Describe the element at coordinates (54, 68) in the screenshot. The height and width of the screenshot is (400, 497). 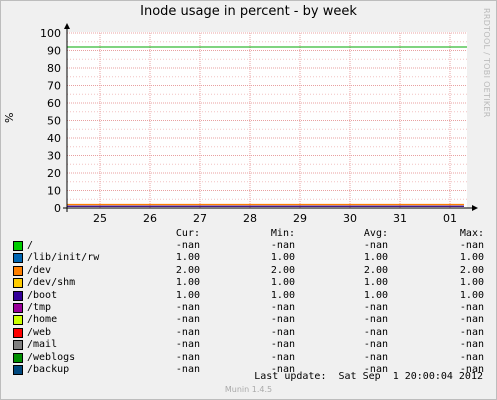
I see `y-tick-label: 80` at that location.